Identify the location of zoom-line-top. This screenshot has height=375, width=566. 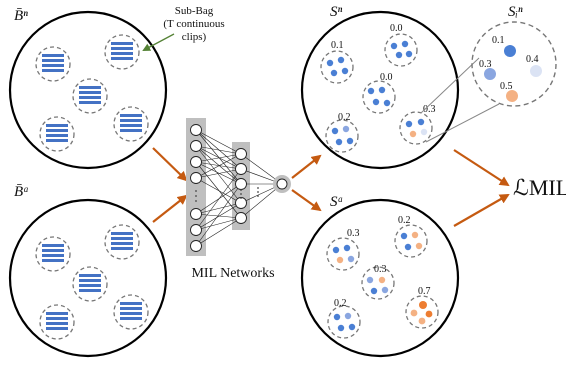
(450, 85).